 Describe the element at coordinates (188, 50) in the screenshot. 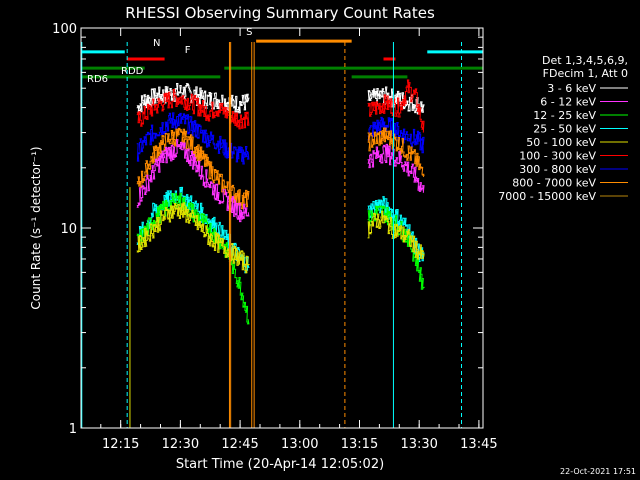

I see `flag-label-f: F` at that location.